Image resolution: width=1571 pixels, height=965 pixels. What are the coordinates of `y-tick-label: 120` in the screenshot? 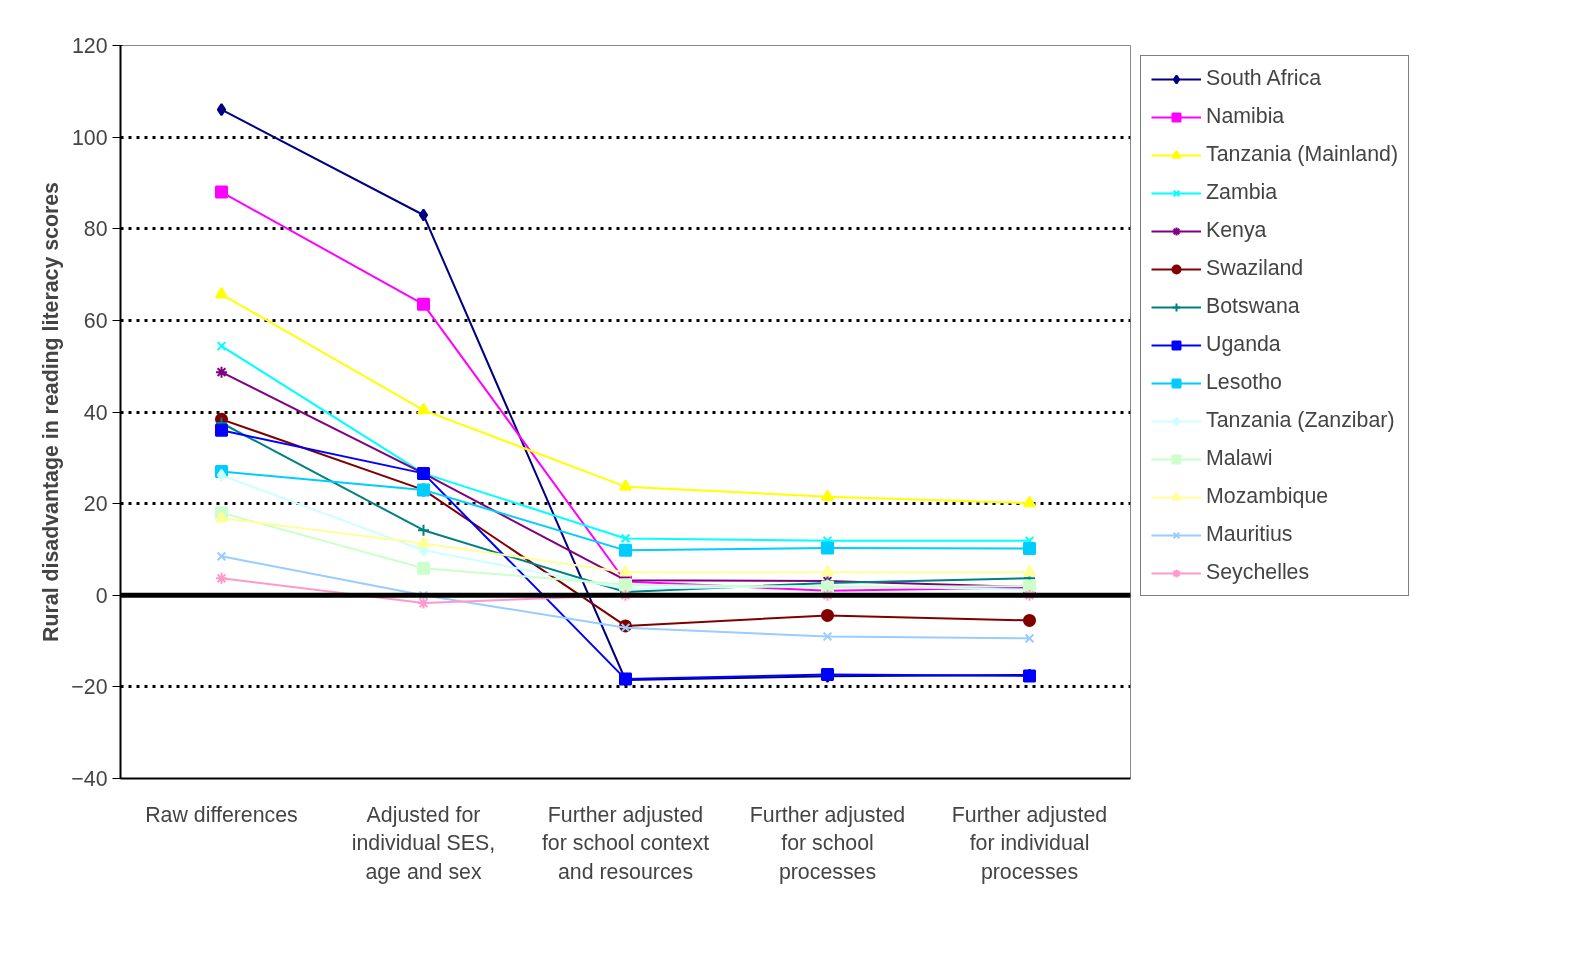 It's located at (89, 46).